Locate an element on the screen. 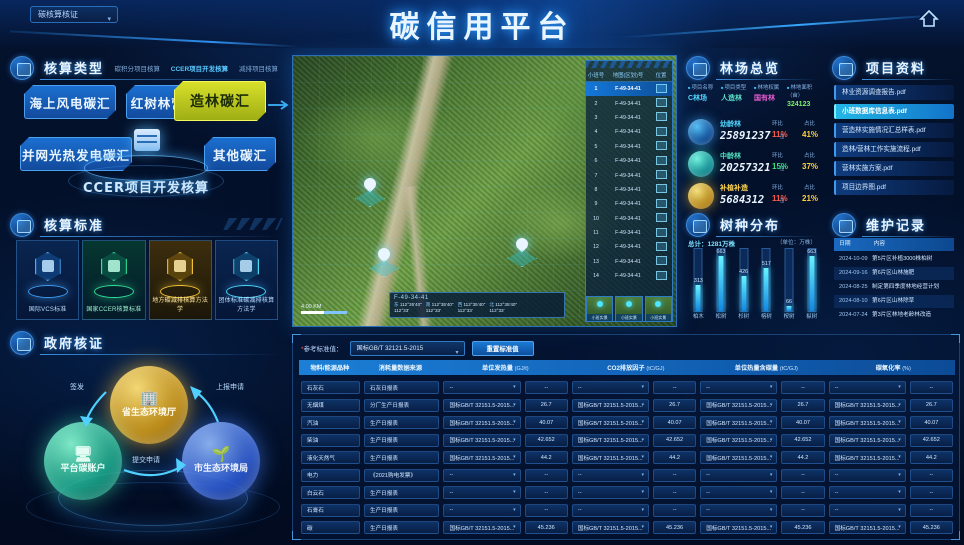  maintenance-row: 2024-08-25 制定第四季度林地经营计划 is located at coordinates (894, 287).